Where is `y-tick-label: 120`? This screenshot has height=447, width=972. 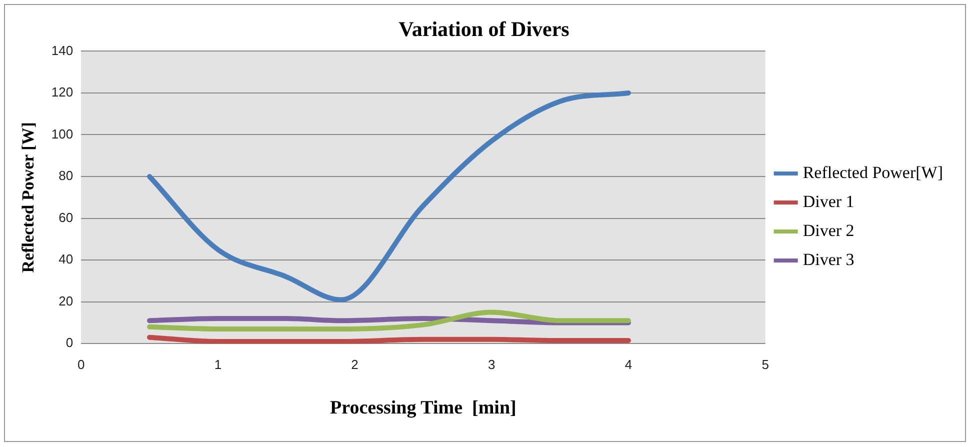 y-tick-label: 120 is located at coordinates (62, 92).